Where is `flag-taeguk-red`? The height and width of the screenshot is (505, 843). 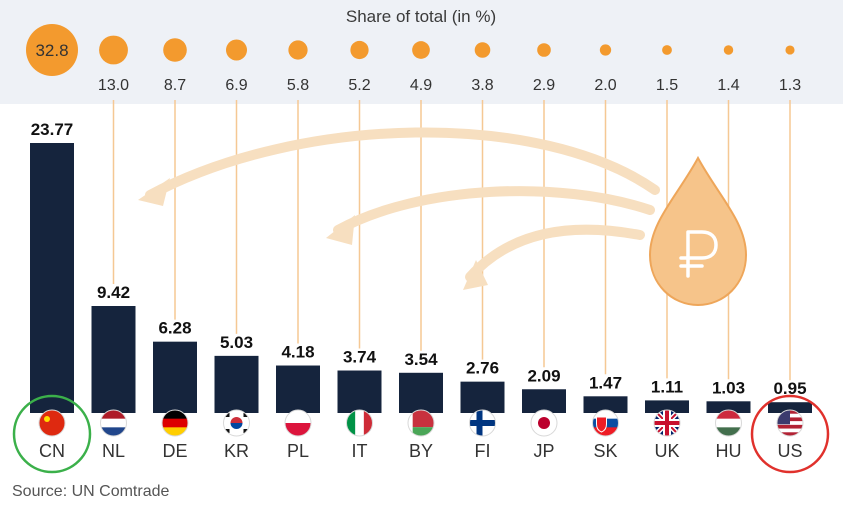
flag-taeguk-red is located at coordinates (236, 420).